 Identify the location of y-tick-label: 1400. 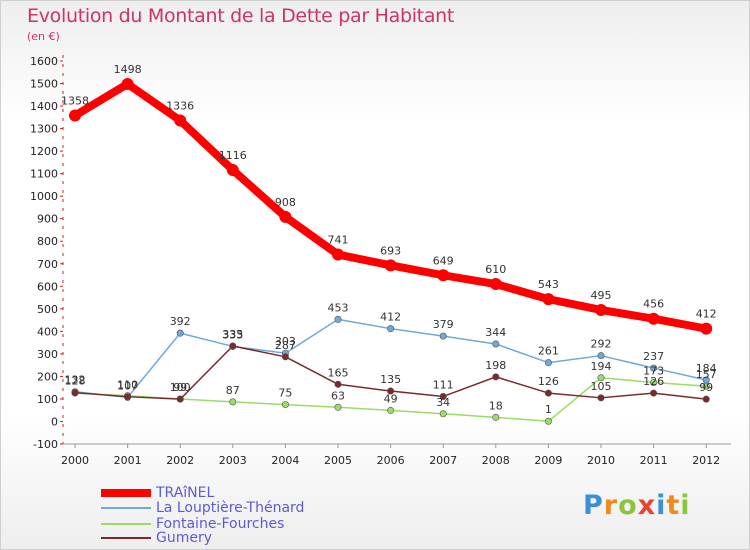
(44, 106).